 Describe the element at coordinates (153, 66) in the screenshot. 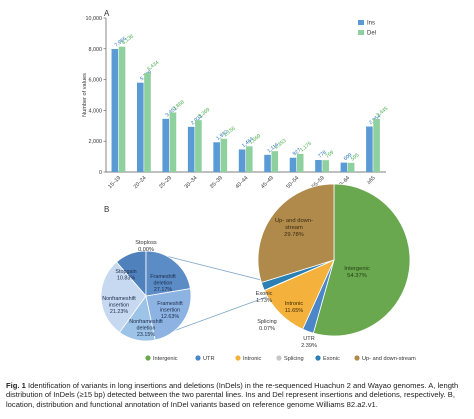

I see `bar-value-label: 6,434` at that location.